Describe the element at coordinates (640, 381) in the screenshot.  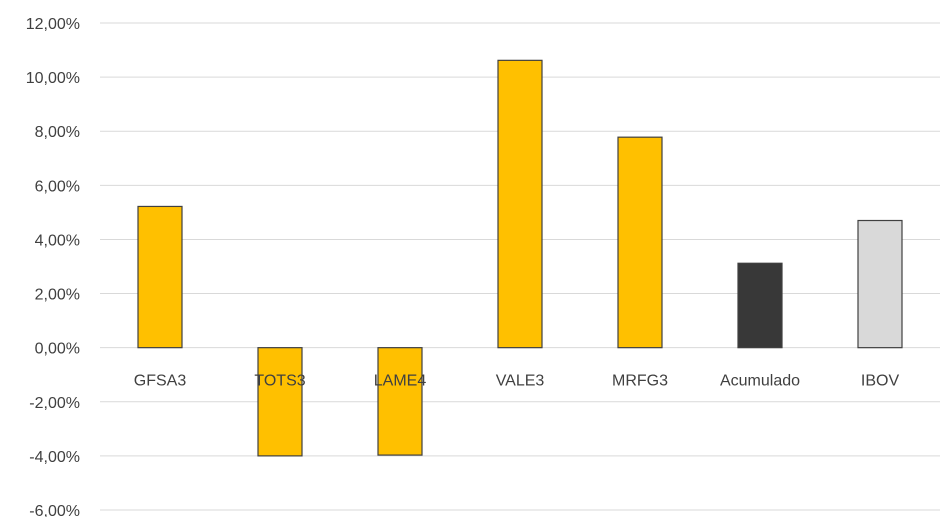
I see `category-label: MRFG3` at that location.